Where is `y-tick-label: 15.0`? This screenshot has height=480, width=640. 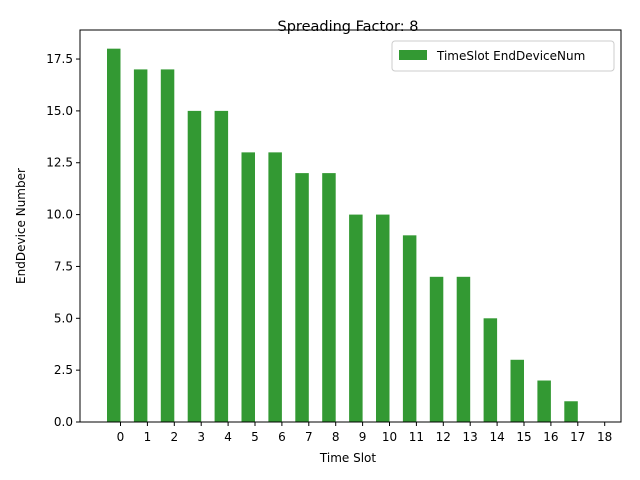 y-tick-label: 15.0 is located at coordinates (59, 111).